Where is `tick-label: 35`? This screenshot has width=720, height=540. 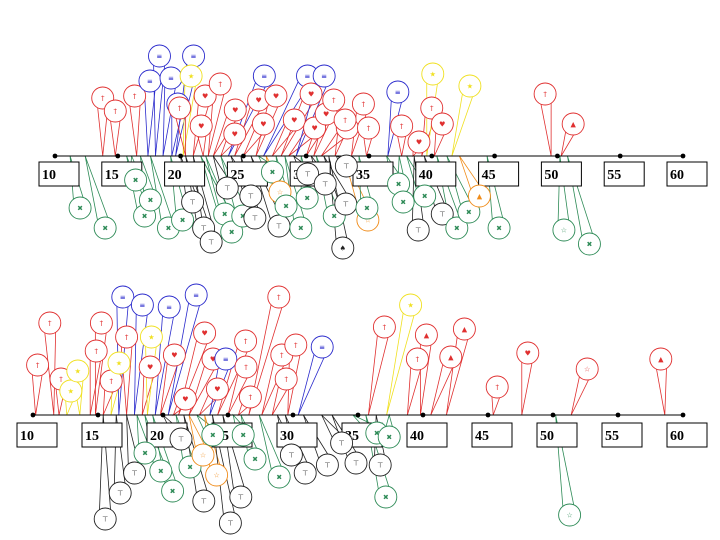
tick-label: 35 is located at coordinates (363, 175).